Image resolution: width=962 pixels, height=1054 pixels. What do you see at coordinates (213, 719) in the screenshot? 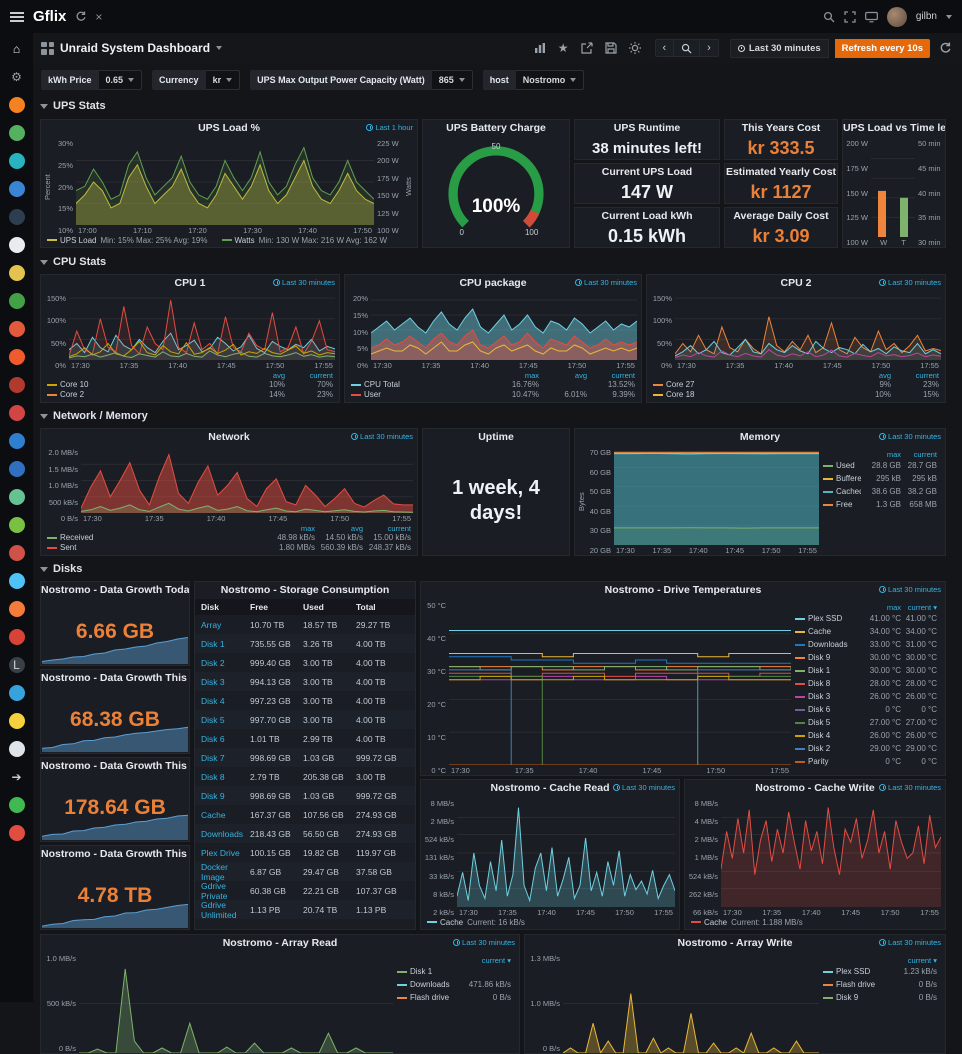
I see `disk-link: Disk 5` at bounding box center [213, 719].